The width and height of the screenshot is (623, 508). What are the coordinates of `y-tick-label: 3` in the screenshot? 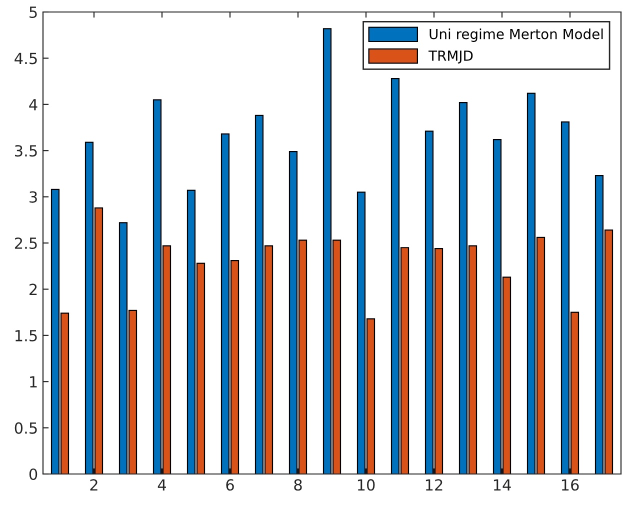 It's located at (33, 197).